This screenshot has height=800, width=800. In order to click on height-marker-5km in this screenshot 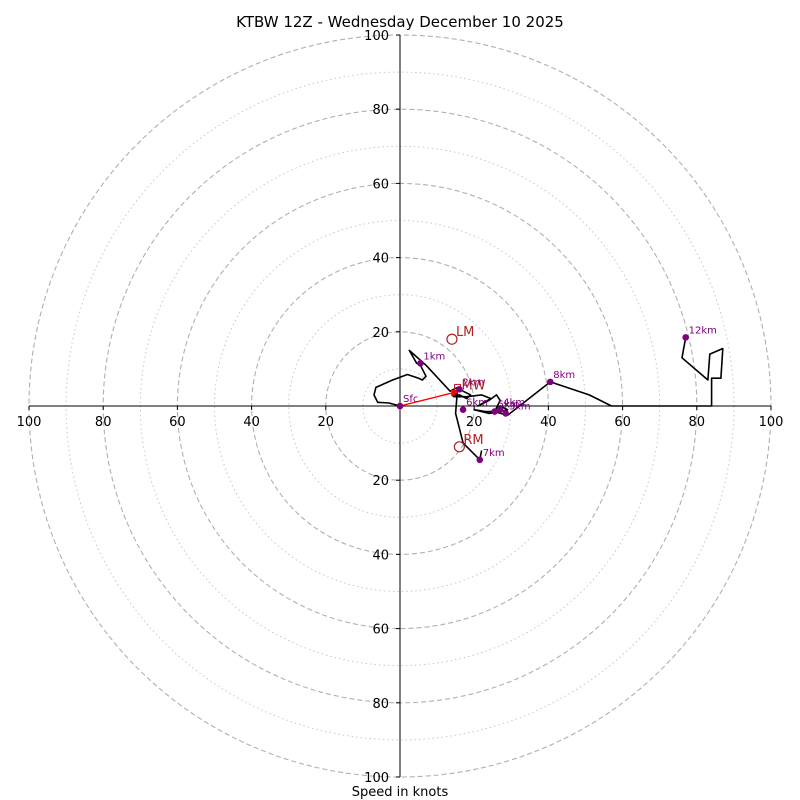, I will do `click(494, 411)`.